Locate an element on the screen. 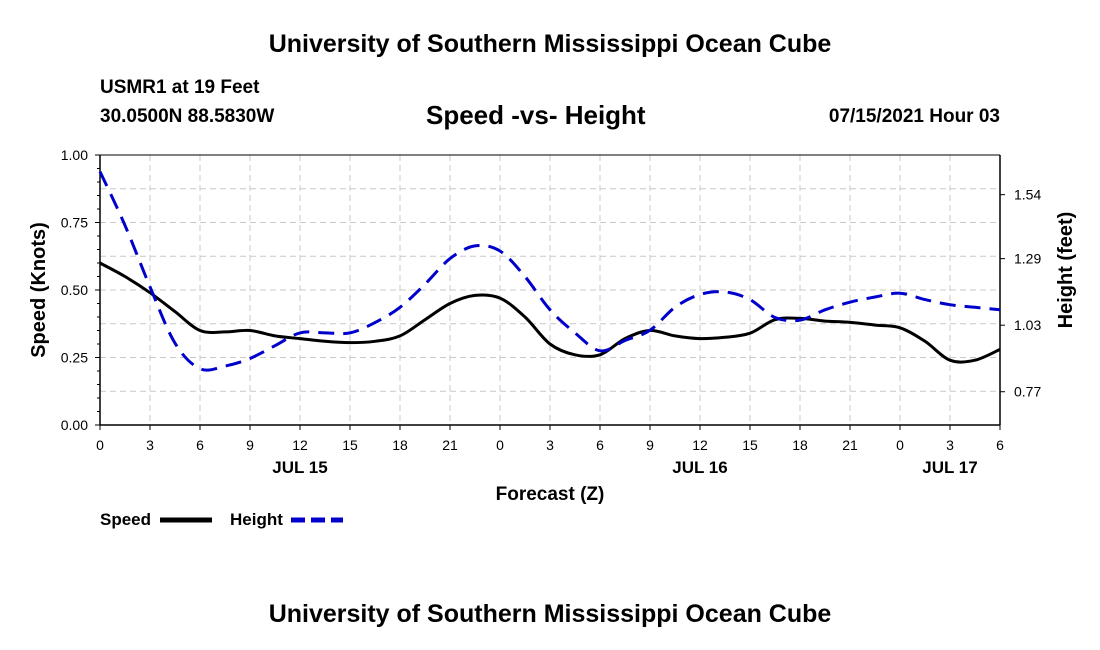 The image size is (1100, 650). station-label: USMR1 at 19 Feet is located at coordinates (180, 87).